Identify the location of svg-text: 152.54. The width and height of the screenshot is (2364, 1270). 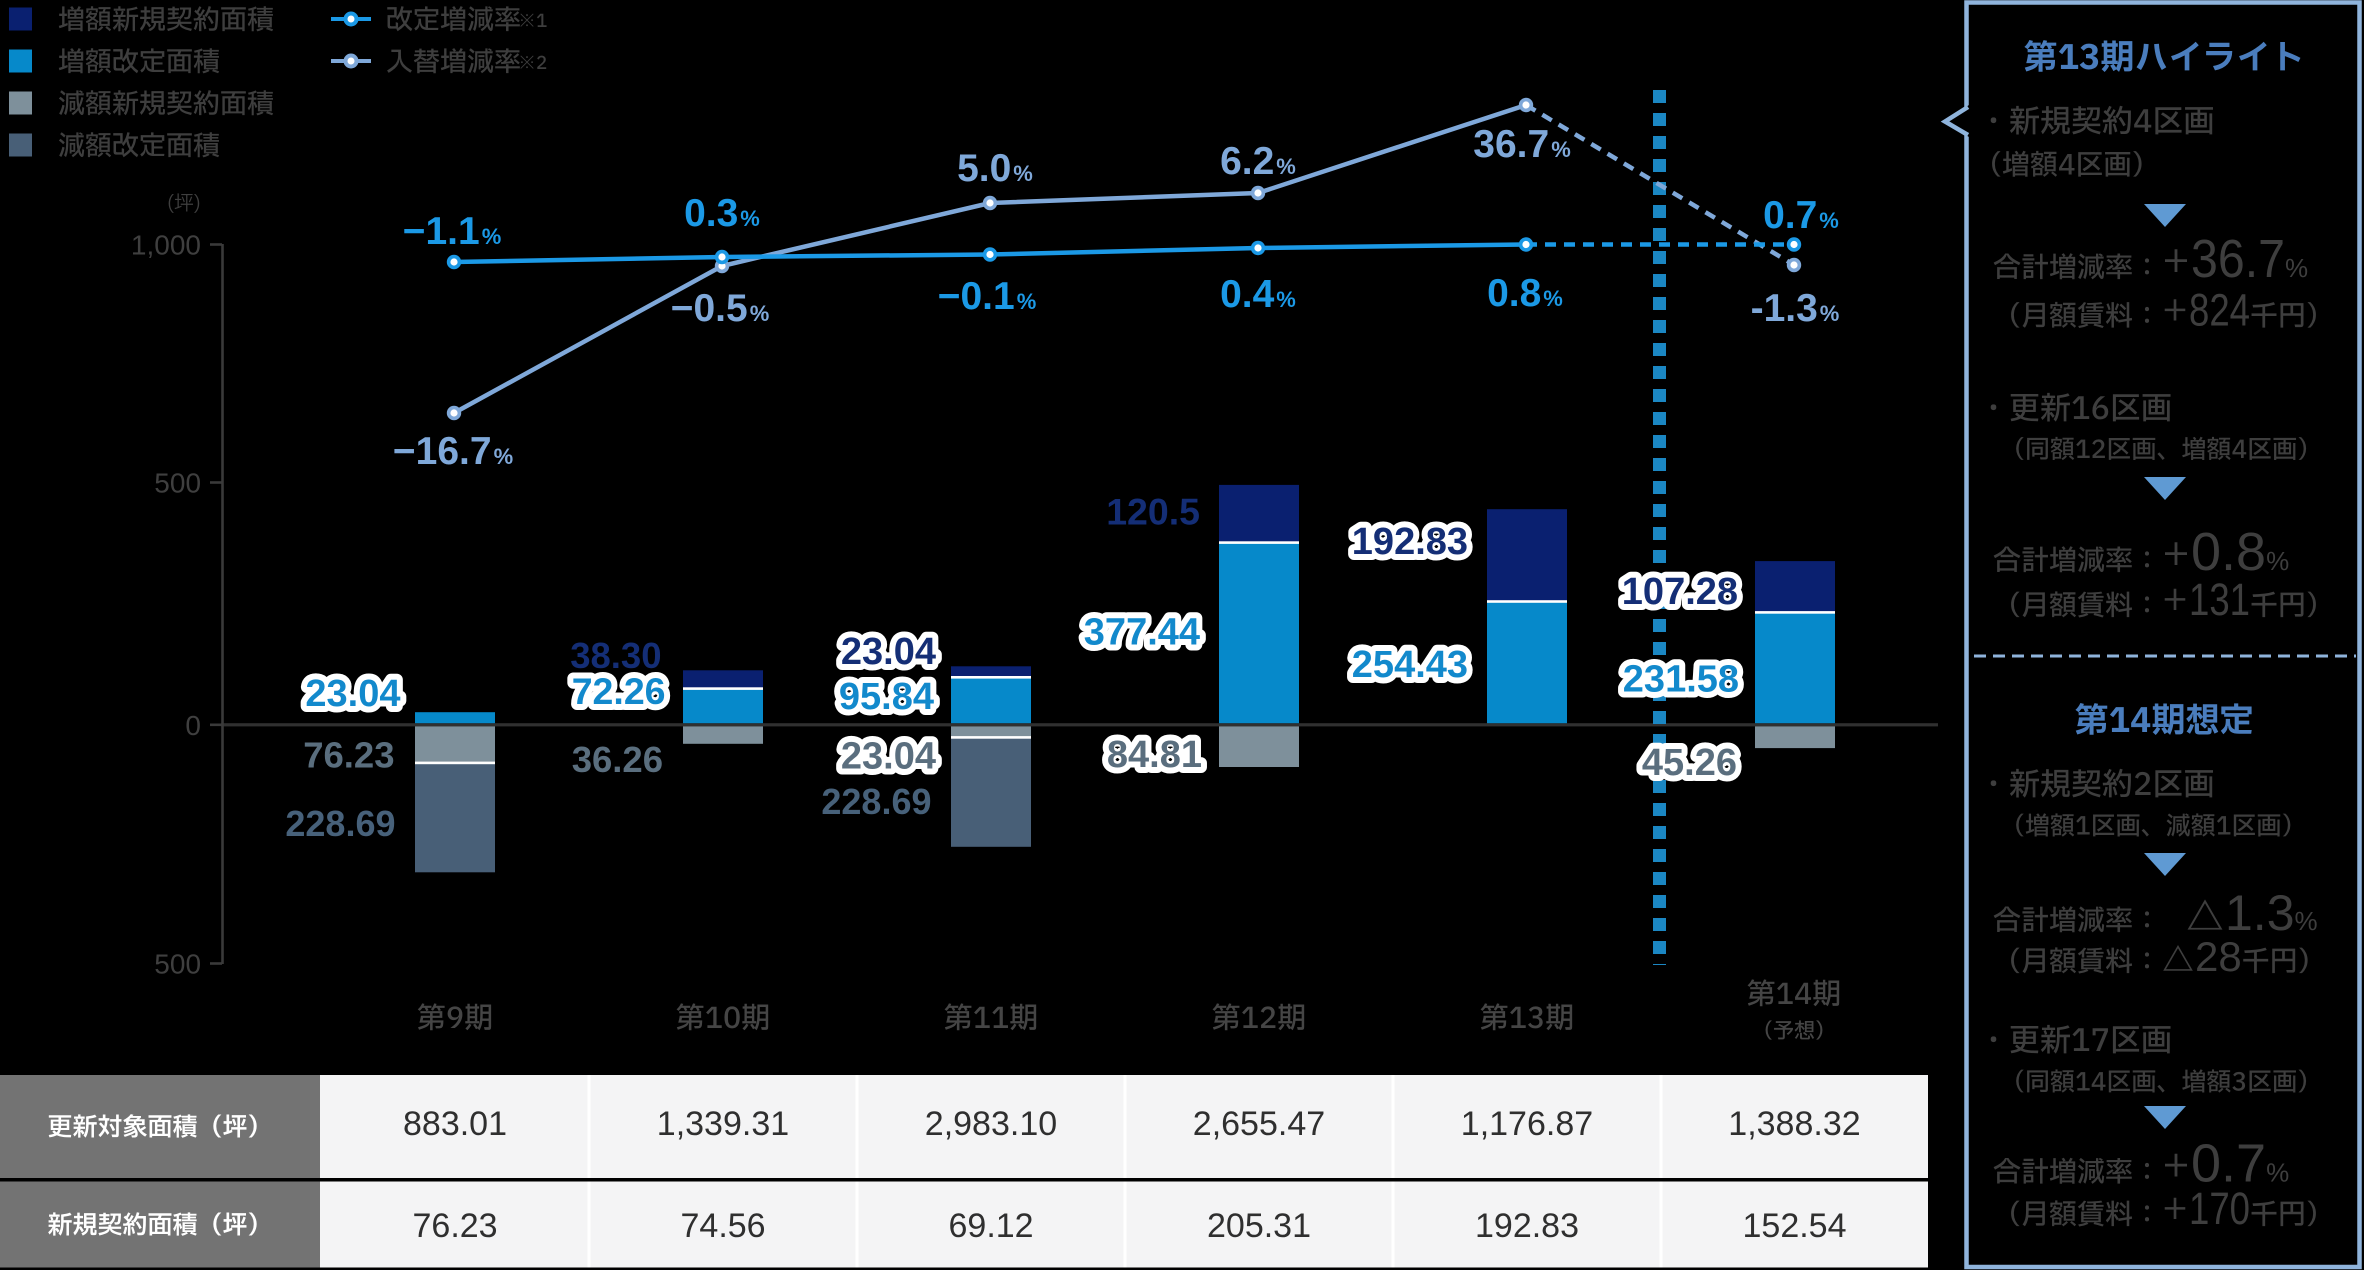
(1795, 1226).